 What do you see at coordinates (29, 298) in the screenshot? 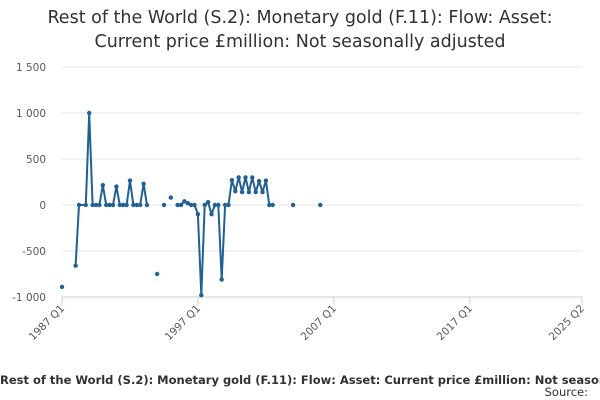
I see `y-tick-label: -1 000` at bounding box center [29, 298].